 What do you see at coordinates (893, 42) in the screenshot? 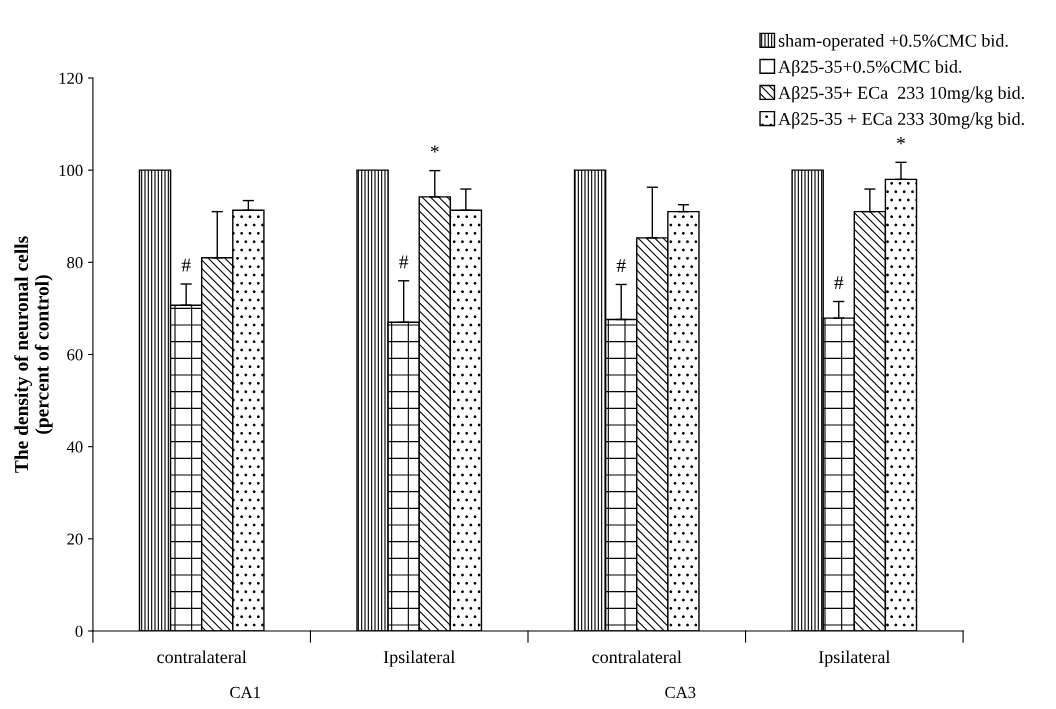
I see `legend-label: sham-operated +0.5%CMC bid.` at bounding box center [893, 42].